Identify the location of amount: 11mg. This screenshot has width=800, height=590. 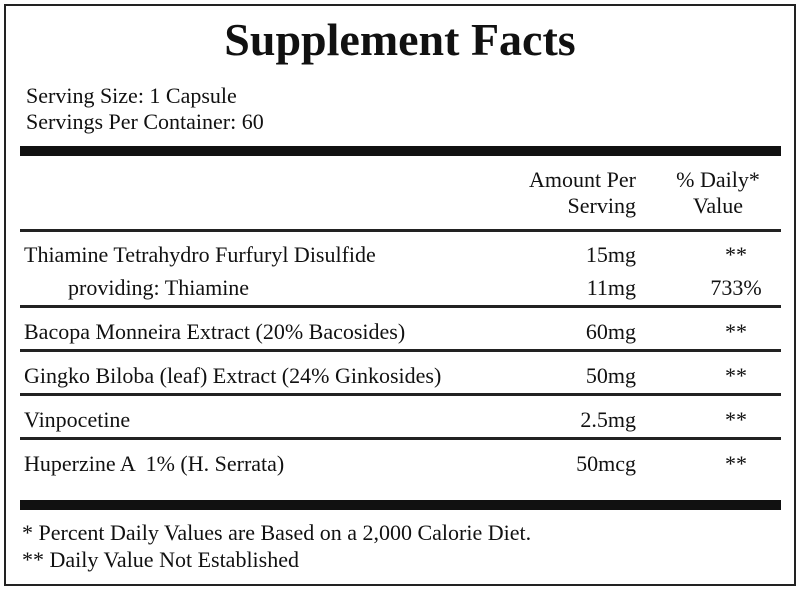
(611, 287).